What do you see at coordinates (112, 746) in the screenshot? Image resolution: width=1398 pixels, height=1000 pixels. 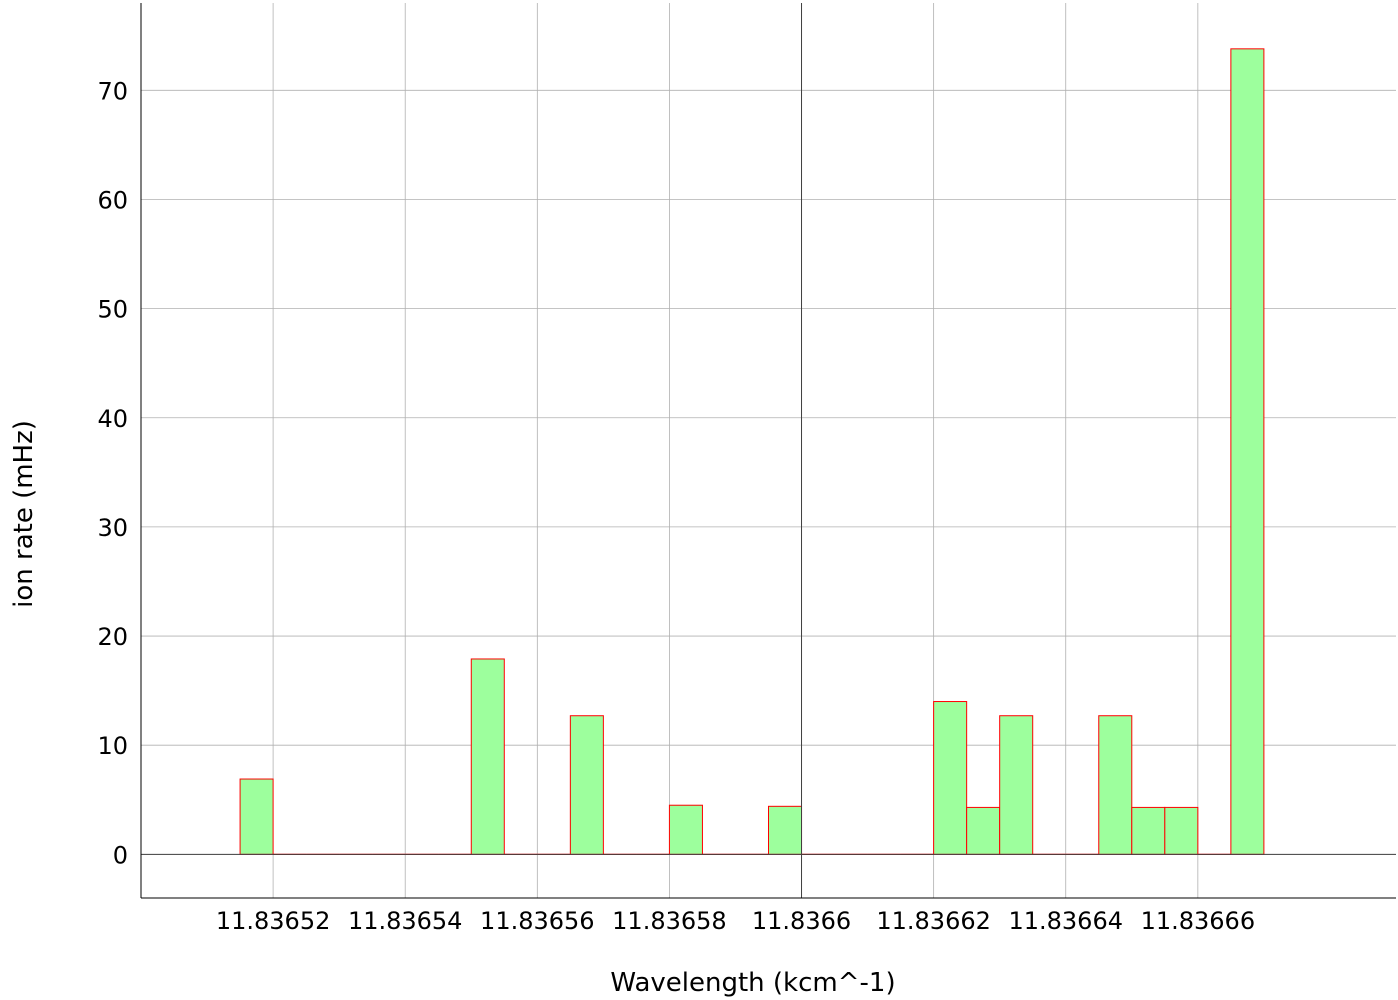 I see `y-tick-label: 10` at bounding box center [112, 746].